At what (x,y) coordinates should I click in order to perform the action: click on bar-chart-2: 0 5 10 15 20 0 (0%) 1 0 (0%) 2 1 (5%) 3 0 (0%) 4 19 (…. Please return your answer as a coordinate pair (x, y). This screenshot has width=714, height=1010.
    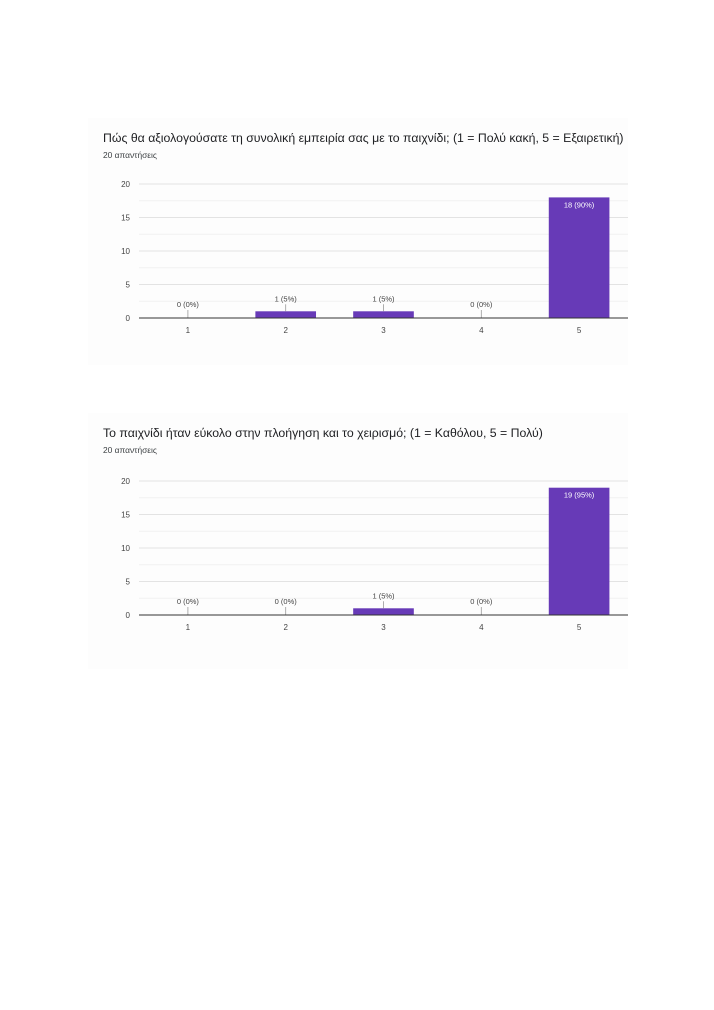
    Looking at the image, I should click on (374, 554).